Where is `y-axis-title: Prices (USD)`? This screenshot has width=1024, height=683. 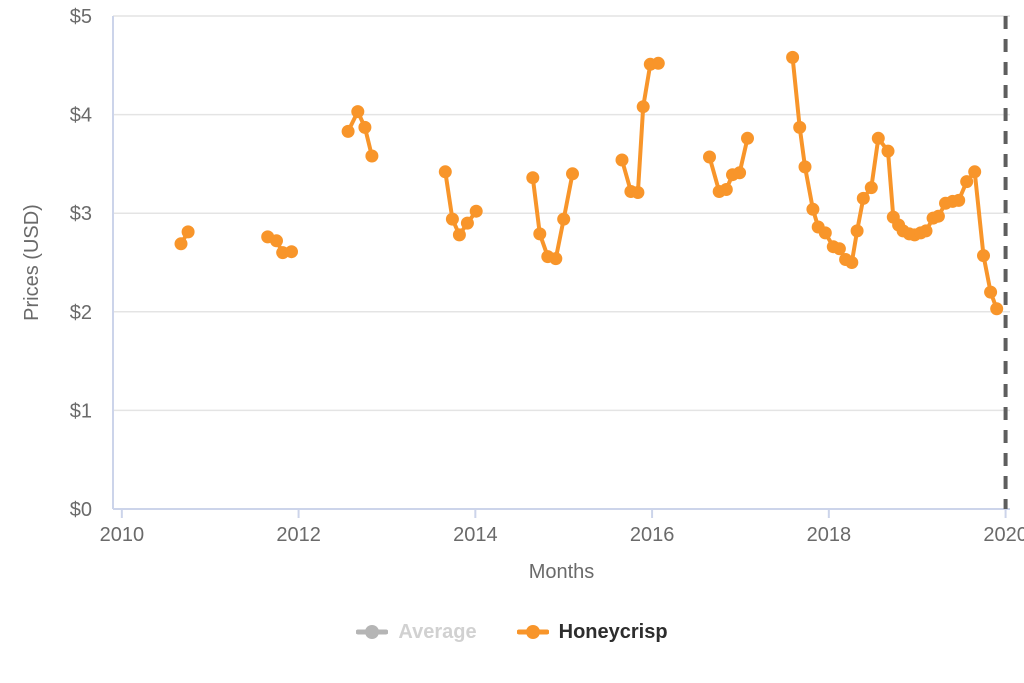
y-axis-title: Prices (USD) is located at coordinates (32, 262).